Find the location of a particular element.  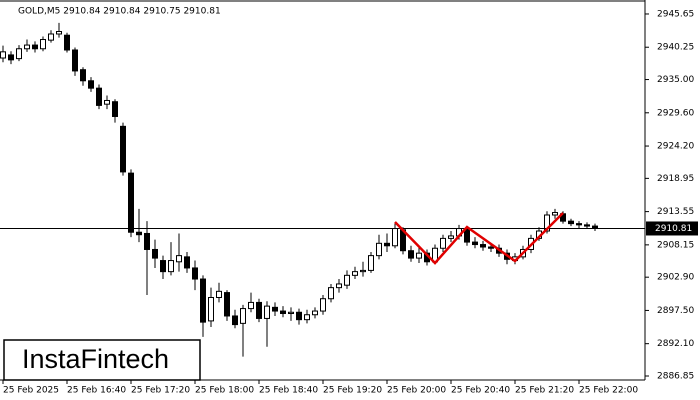

y-tick-label: 2935.00 is located at coordinates (675, 80).